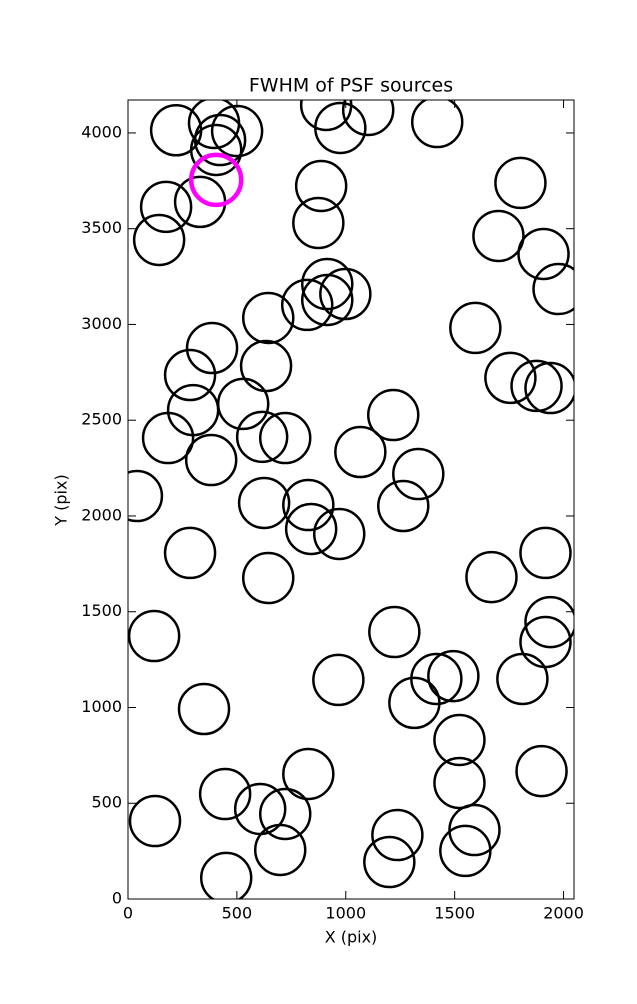  What do you see at coordinates (101, 706) in the screenshot?
I see `y-tick-label: 1000` at bounding box center [101, 706].